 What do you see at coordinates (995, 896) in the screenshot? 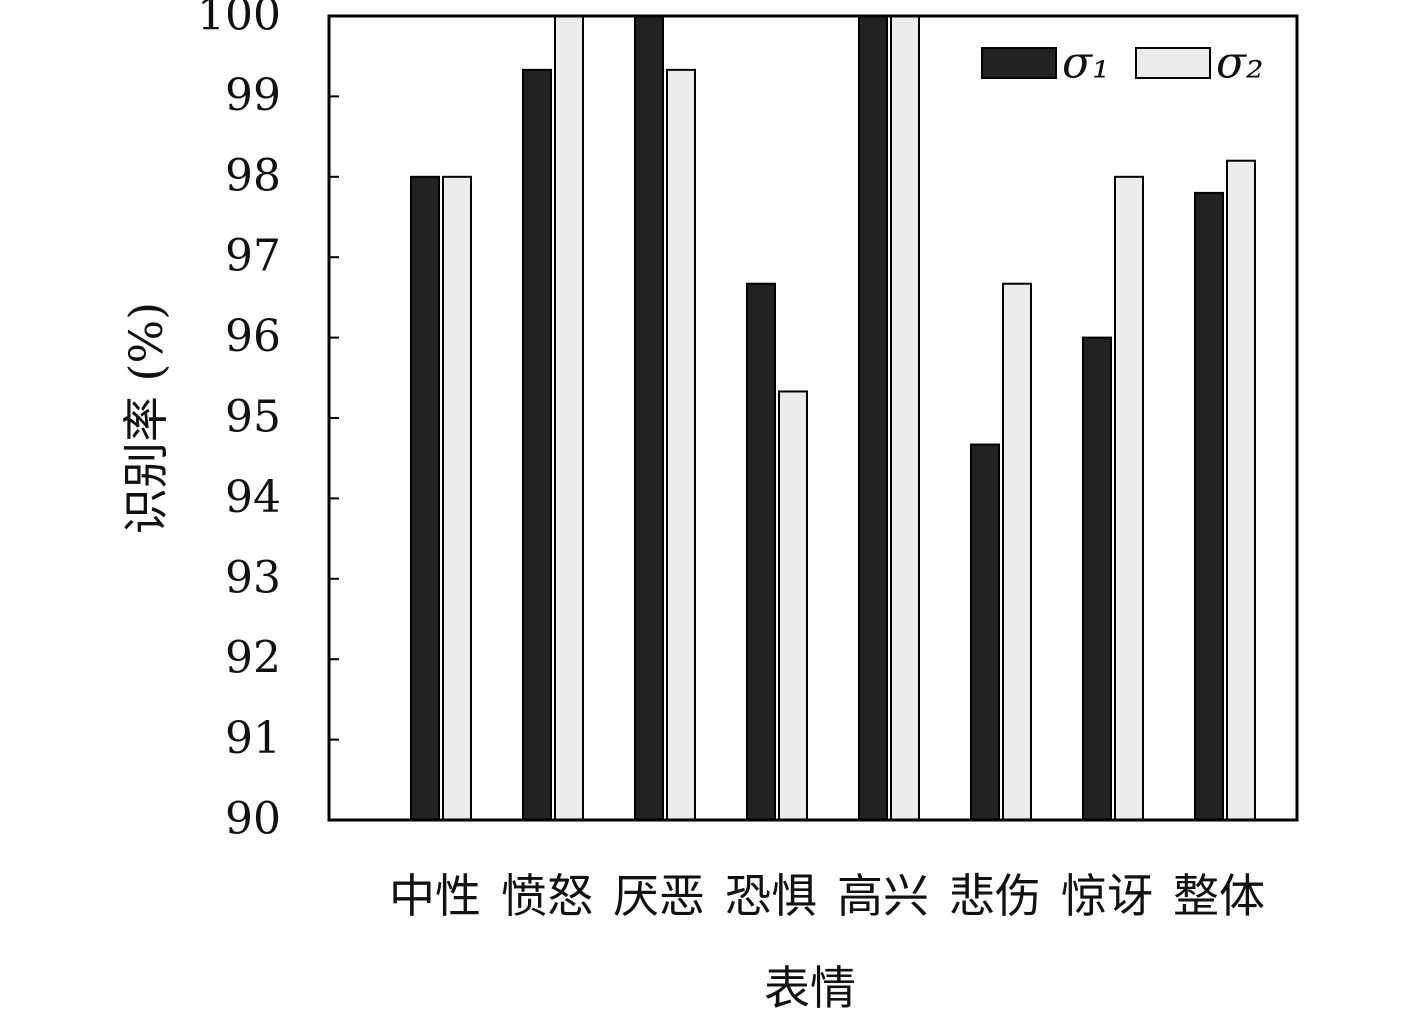
I see `x-tick-label: 悲伤` at bounding box center [995, 896].